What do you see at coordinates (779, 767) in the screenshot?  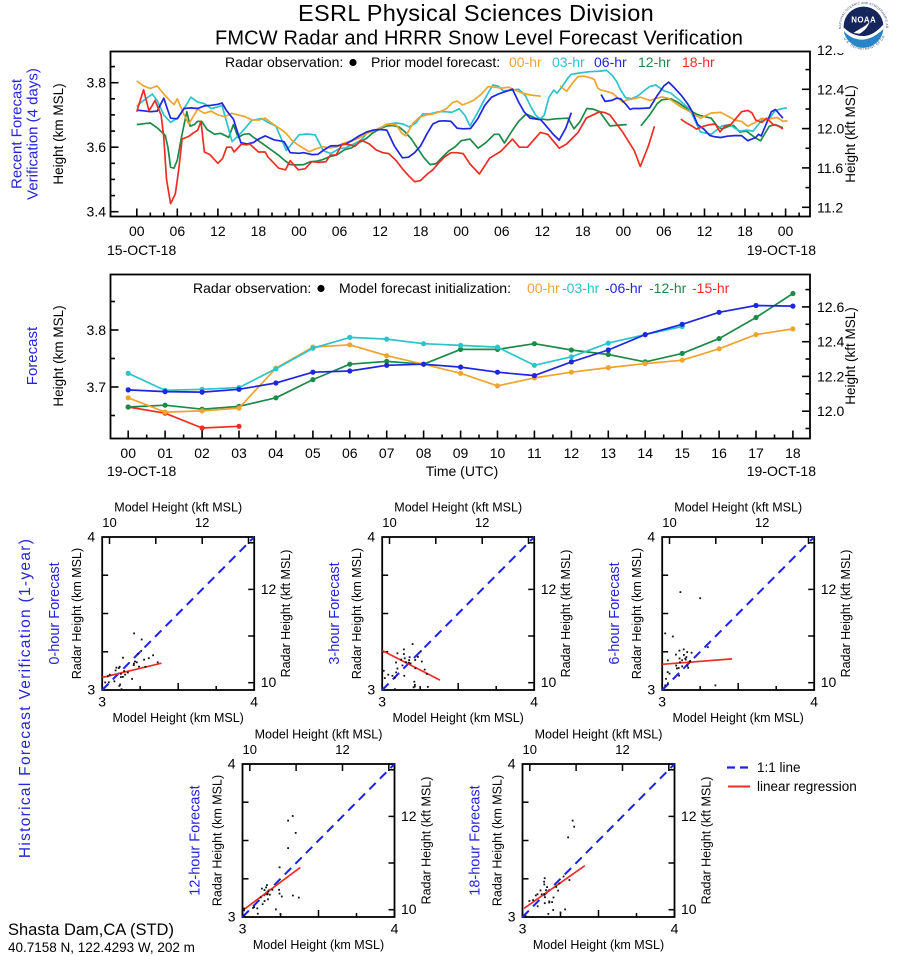 I see `svg-text: 1:1 line` at bounding box center [779, 767].